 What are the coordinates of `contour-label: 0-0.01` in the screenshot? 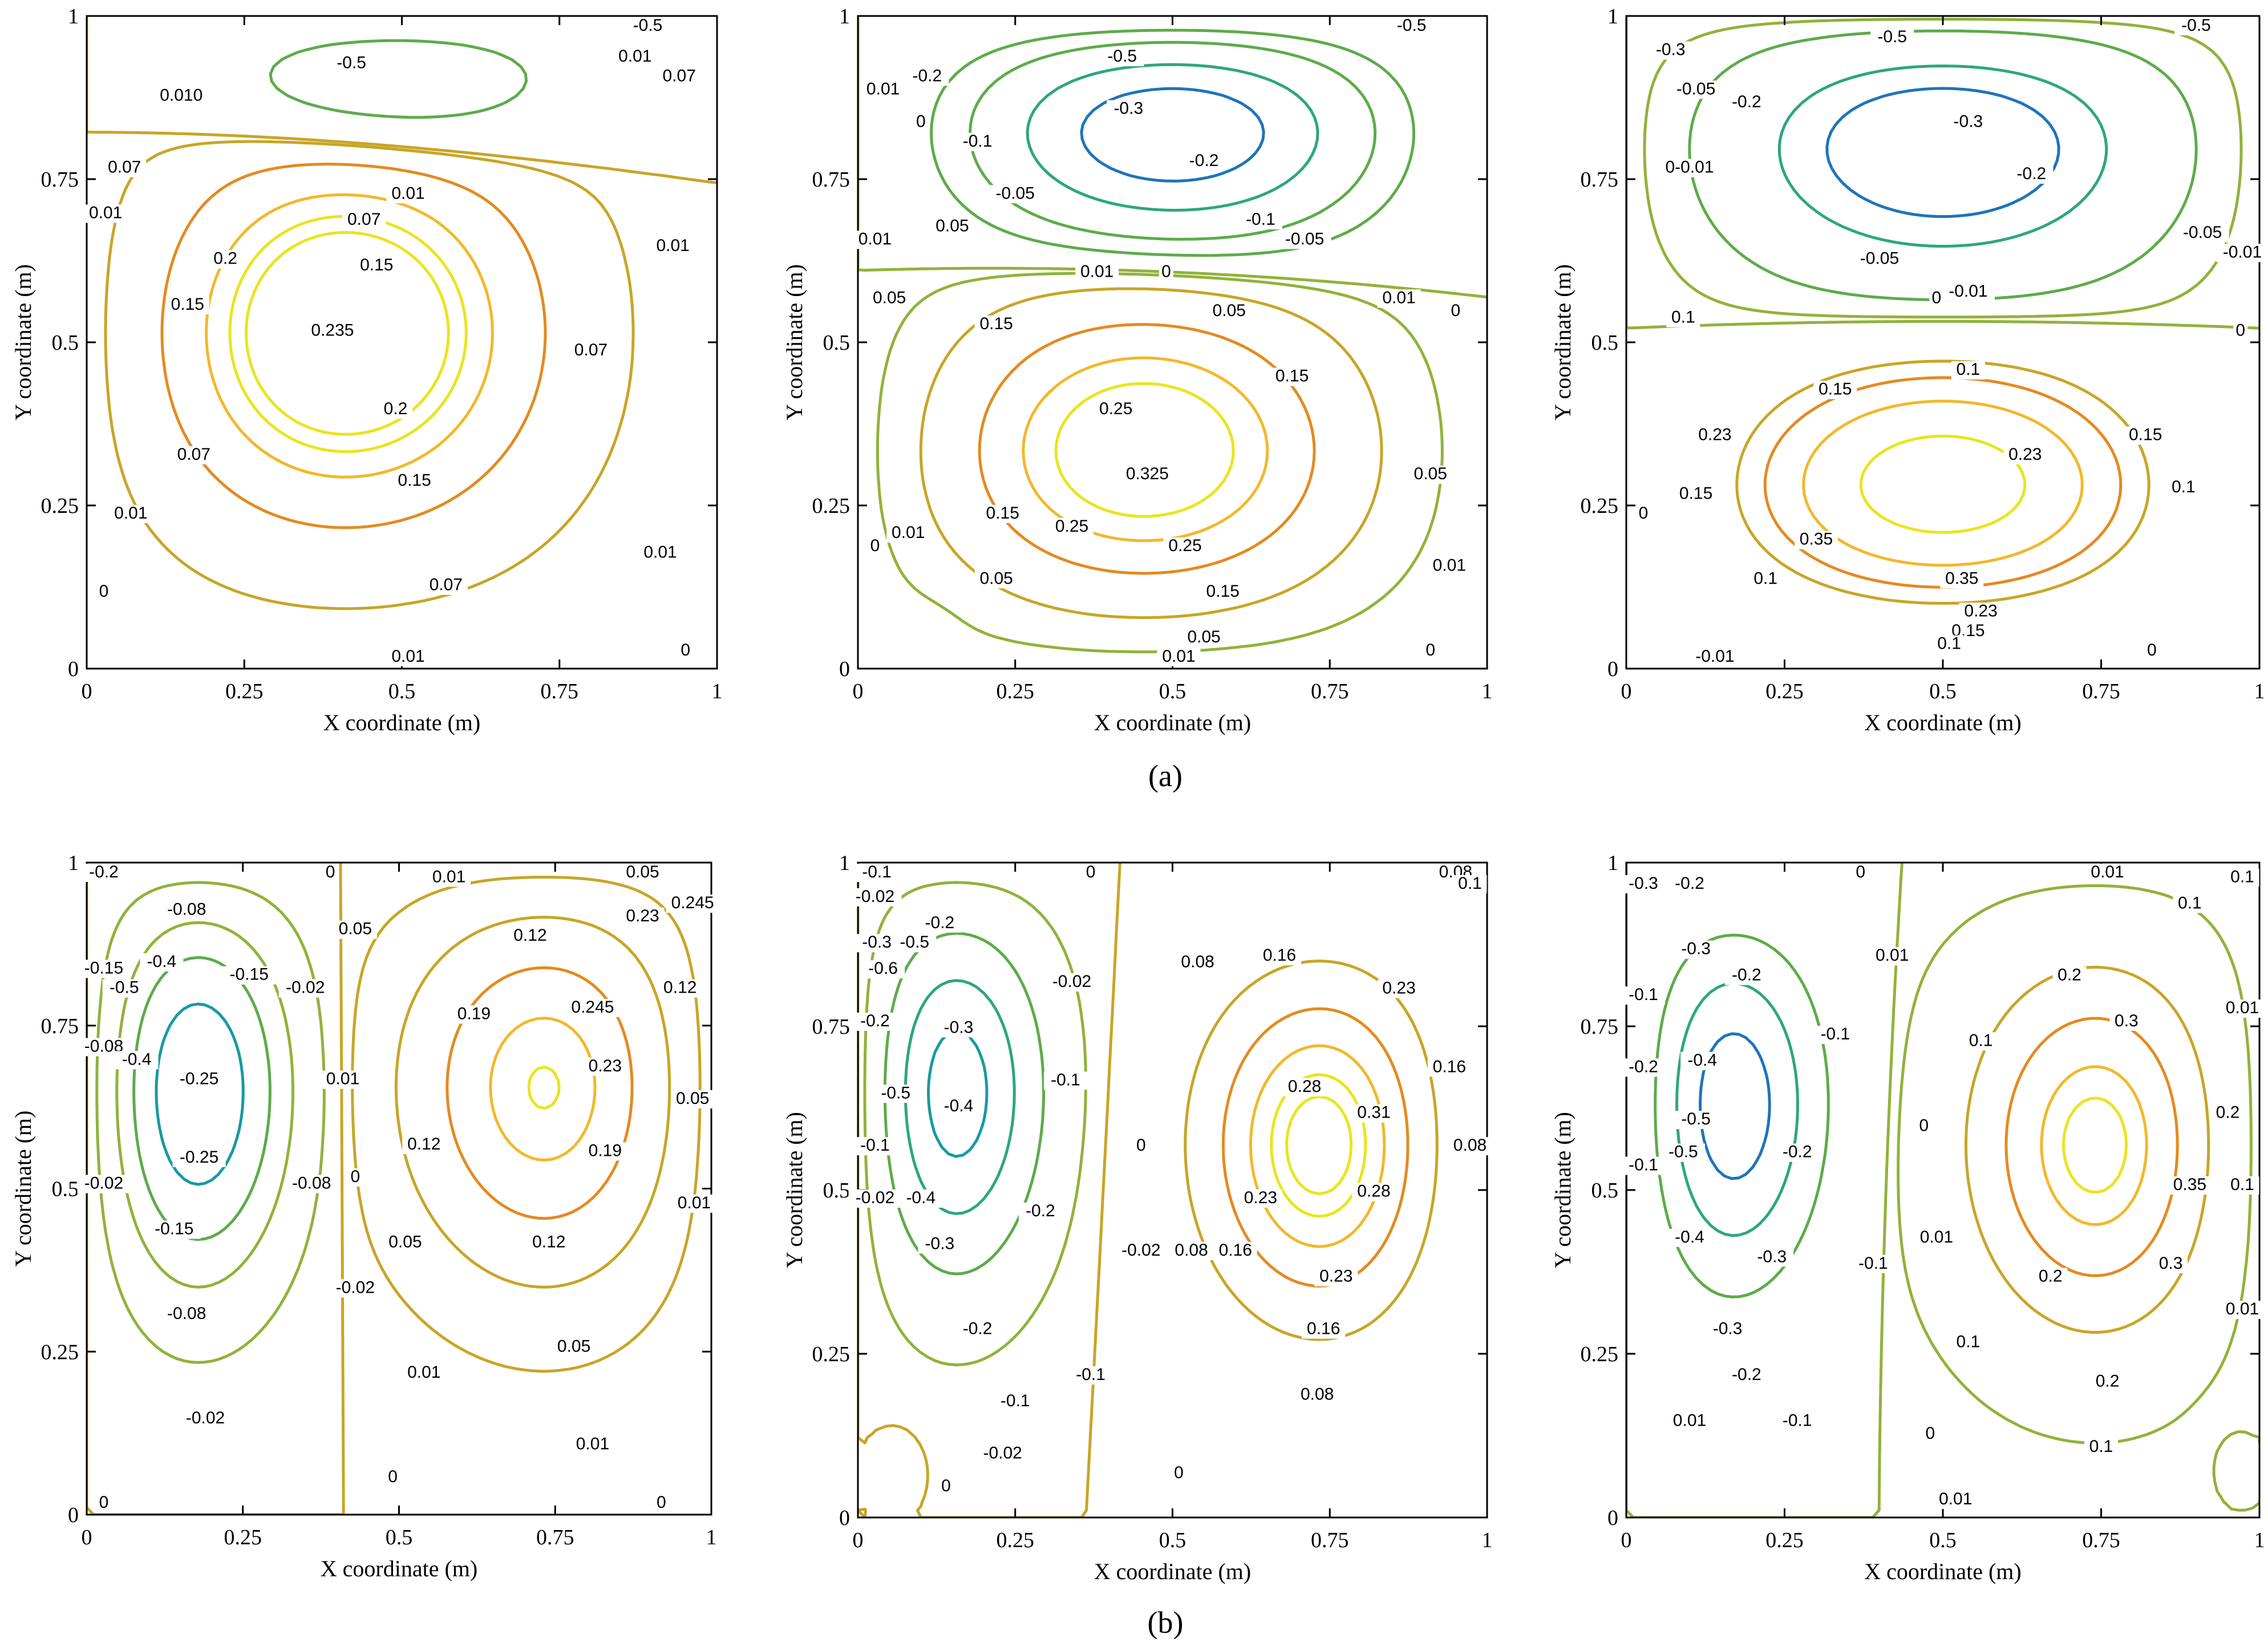 It's located at (1690, 168).